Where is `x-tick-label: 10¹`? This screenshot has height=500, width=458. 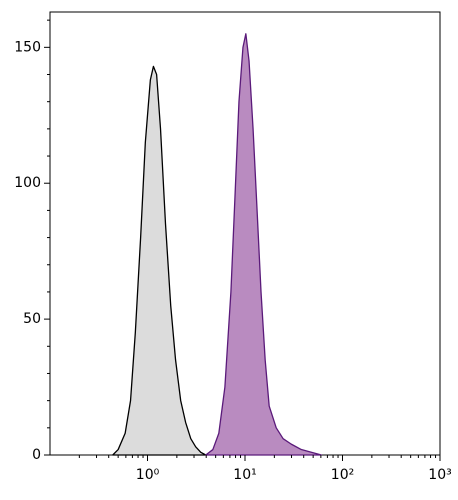
x-tick-label: 10¹ is located at coordinates (244, 475).